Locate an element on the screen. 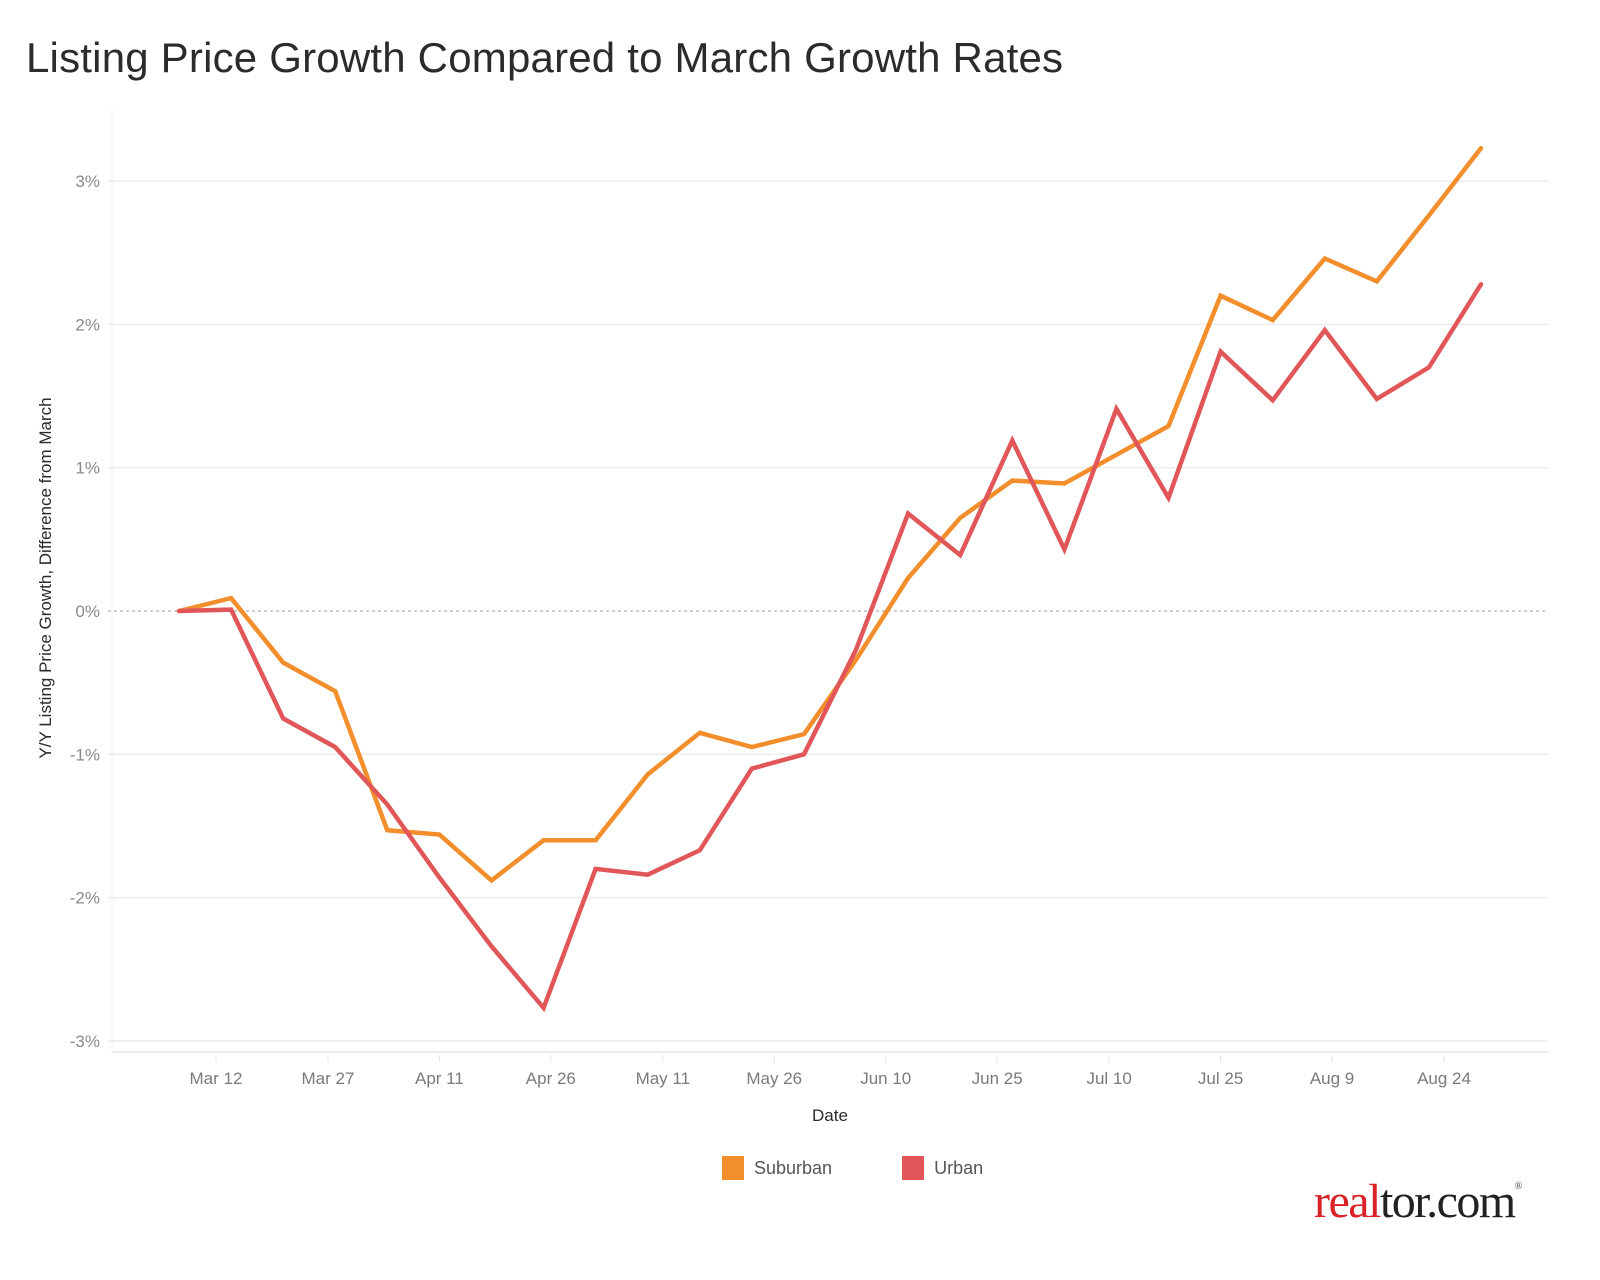 The height and width of the screenshot is (1280, 1600). y-tick-label: 1% is located at coordinates (87, 468).